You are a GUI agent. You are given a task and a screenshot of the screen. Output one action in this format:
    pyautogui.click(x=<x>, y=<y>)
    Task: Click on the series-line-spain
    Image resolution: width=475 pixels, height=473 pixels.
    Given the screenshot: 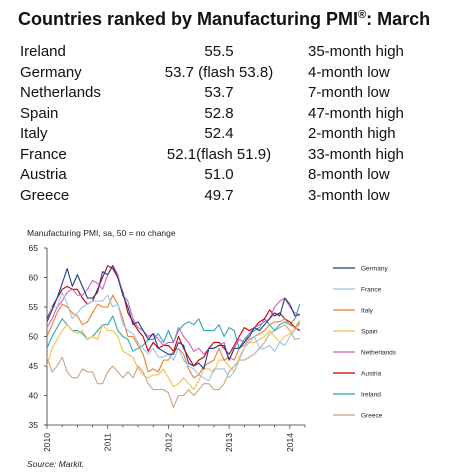 What is the action you would take?
    pyautogui.click(x=173, y=355)
    